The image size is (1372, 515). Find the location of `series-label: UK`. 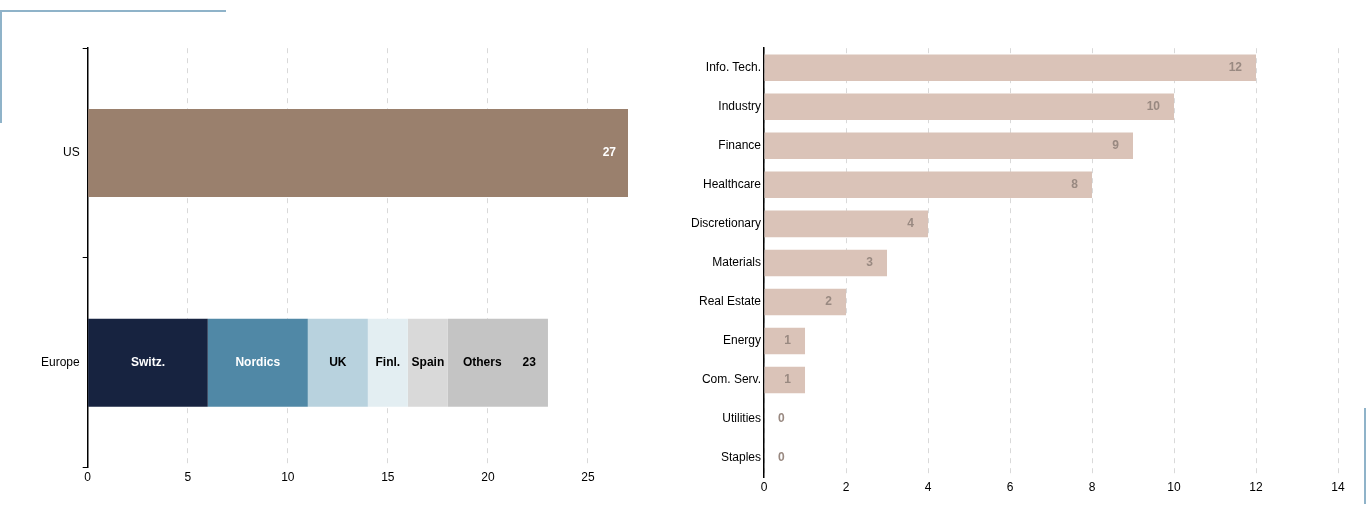

series-label: UK is located at coordinates (338, 362).